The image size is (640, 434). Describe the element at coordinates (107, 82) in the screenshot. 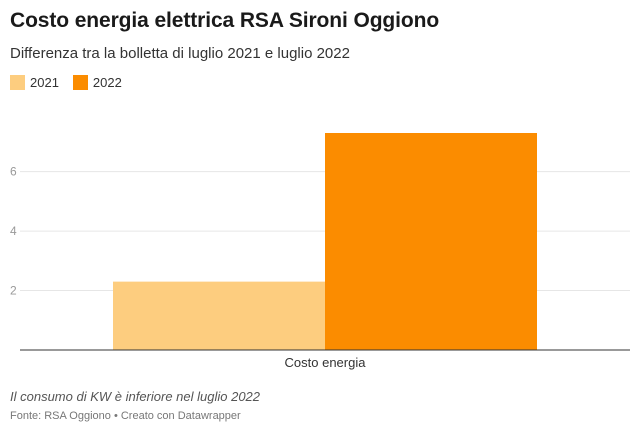

I see `legend-label-2022: 2022` at that location.